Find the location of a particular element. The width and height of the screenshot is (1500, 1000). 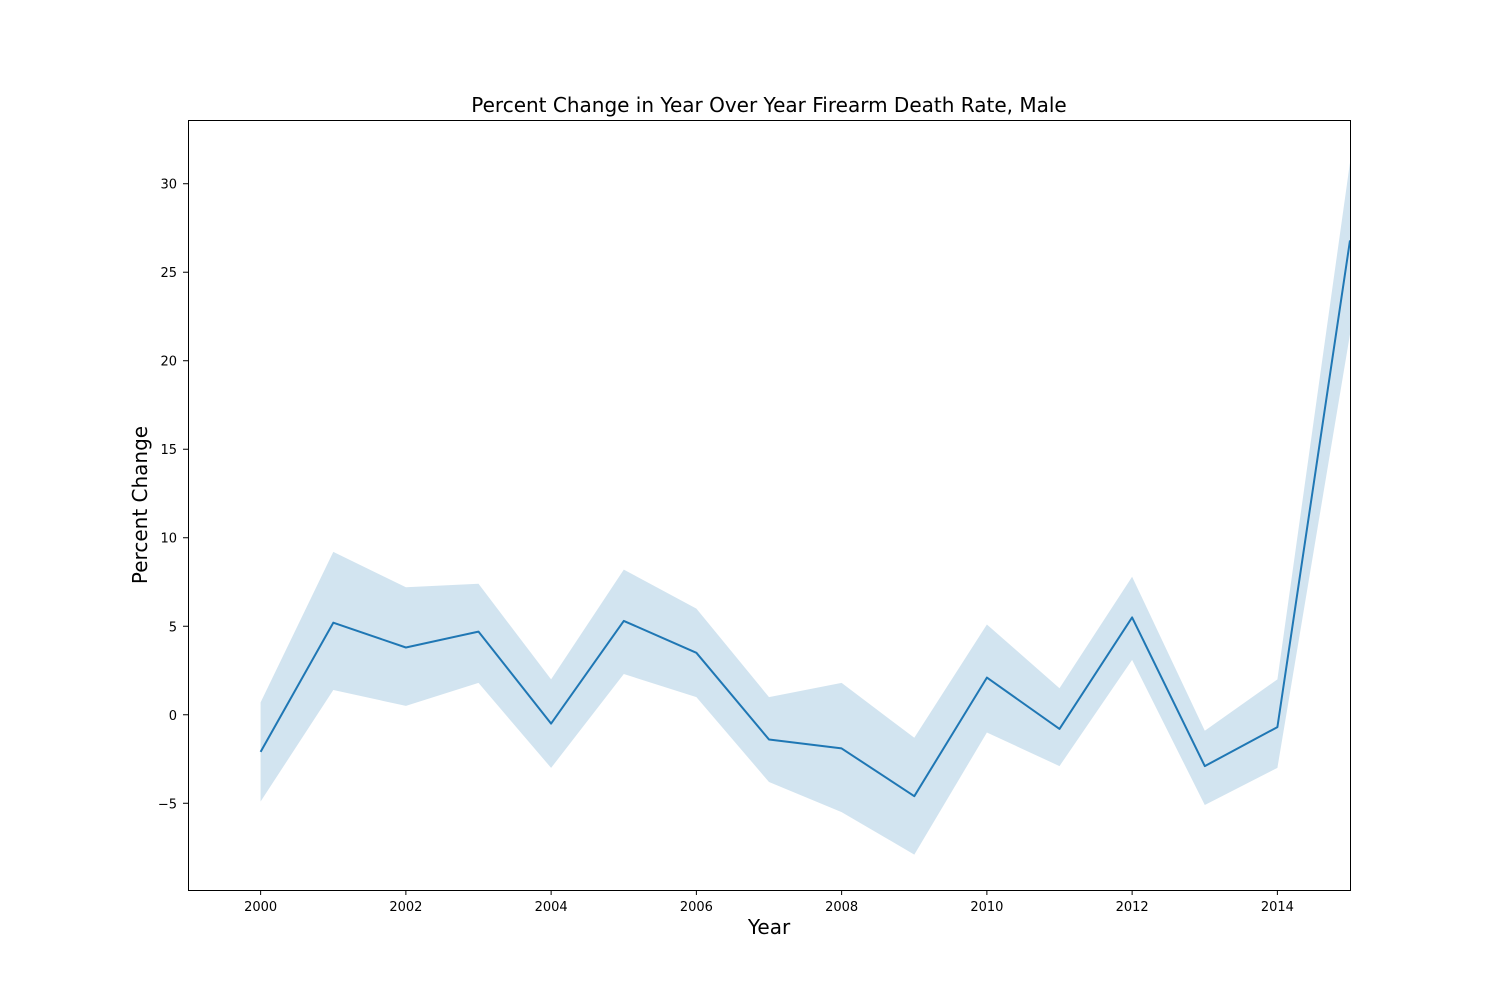

y-tick-label: 25 is located at coordinates (168, 273).